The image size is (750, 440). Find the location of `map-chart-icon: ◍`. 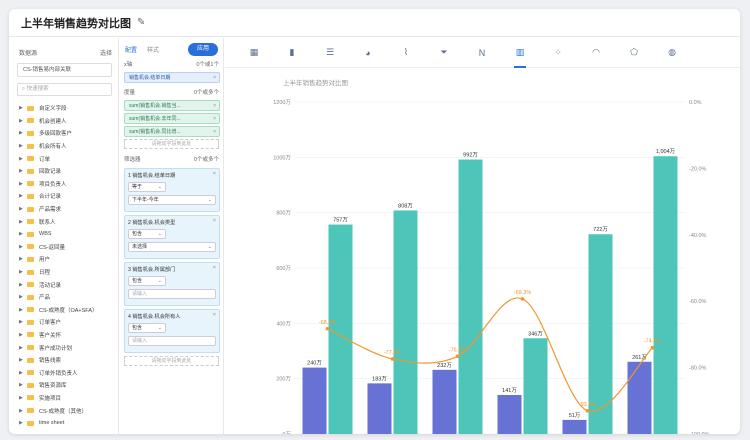

map-chart-icon: ◍ is located at coordinates (672, 52).